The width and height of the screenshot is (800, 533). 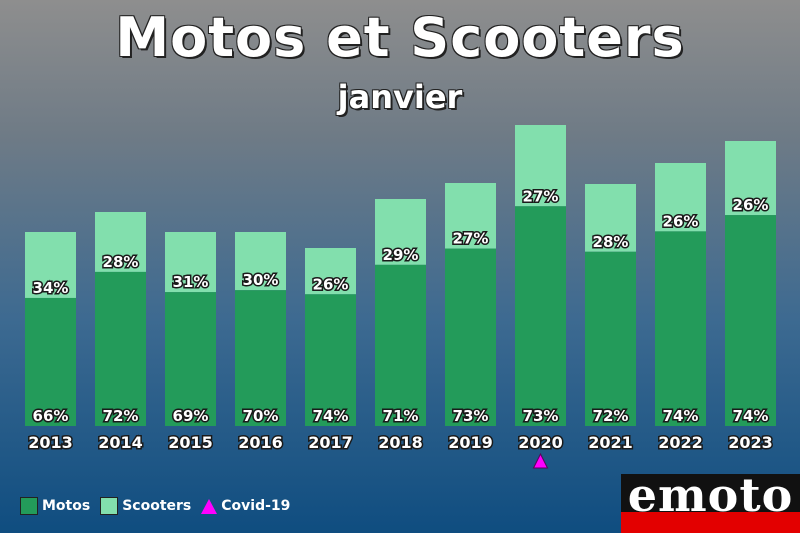 I want to click on x-tick-2021: 2021, so click(x=610, y=442).